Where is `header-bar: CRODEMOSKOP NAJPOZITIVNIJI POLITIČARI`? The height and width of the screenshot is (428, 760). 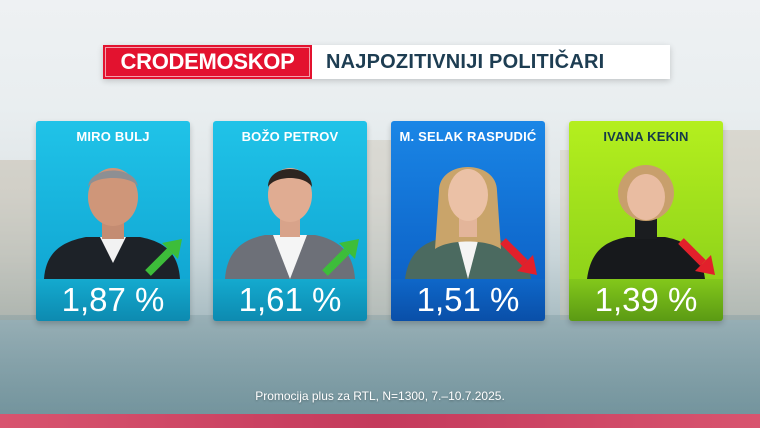 header-bar: CRODEMOSKOP NAJPOZITIVNIJI POLITIČARI is located at coordinates (386, 62).